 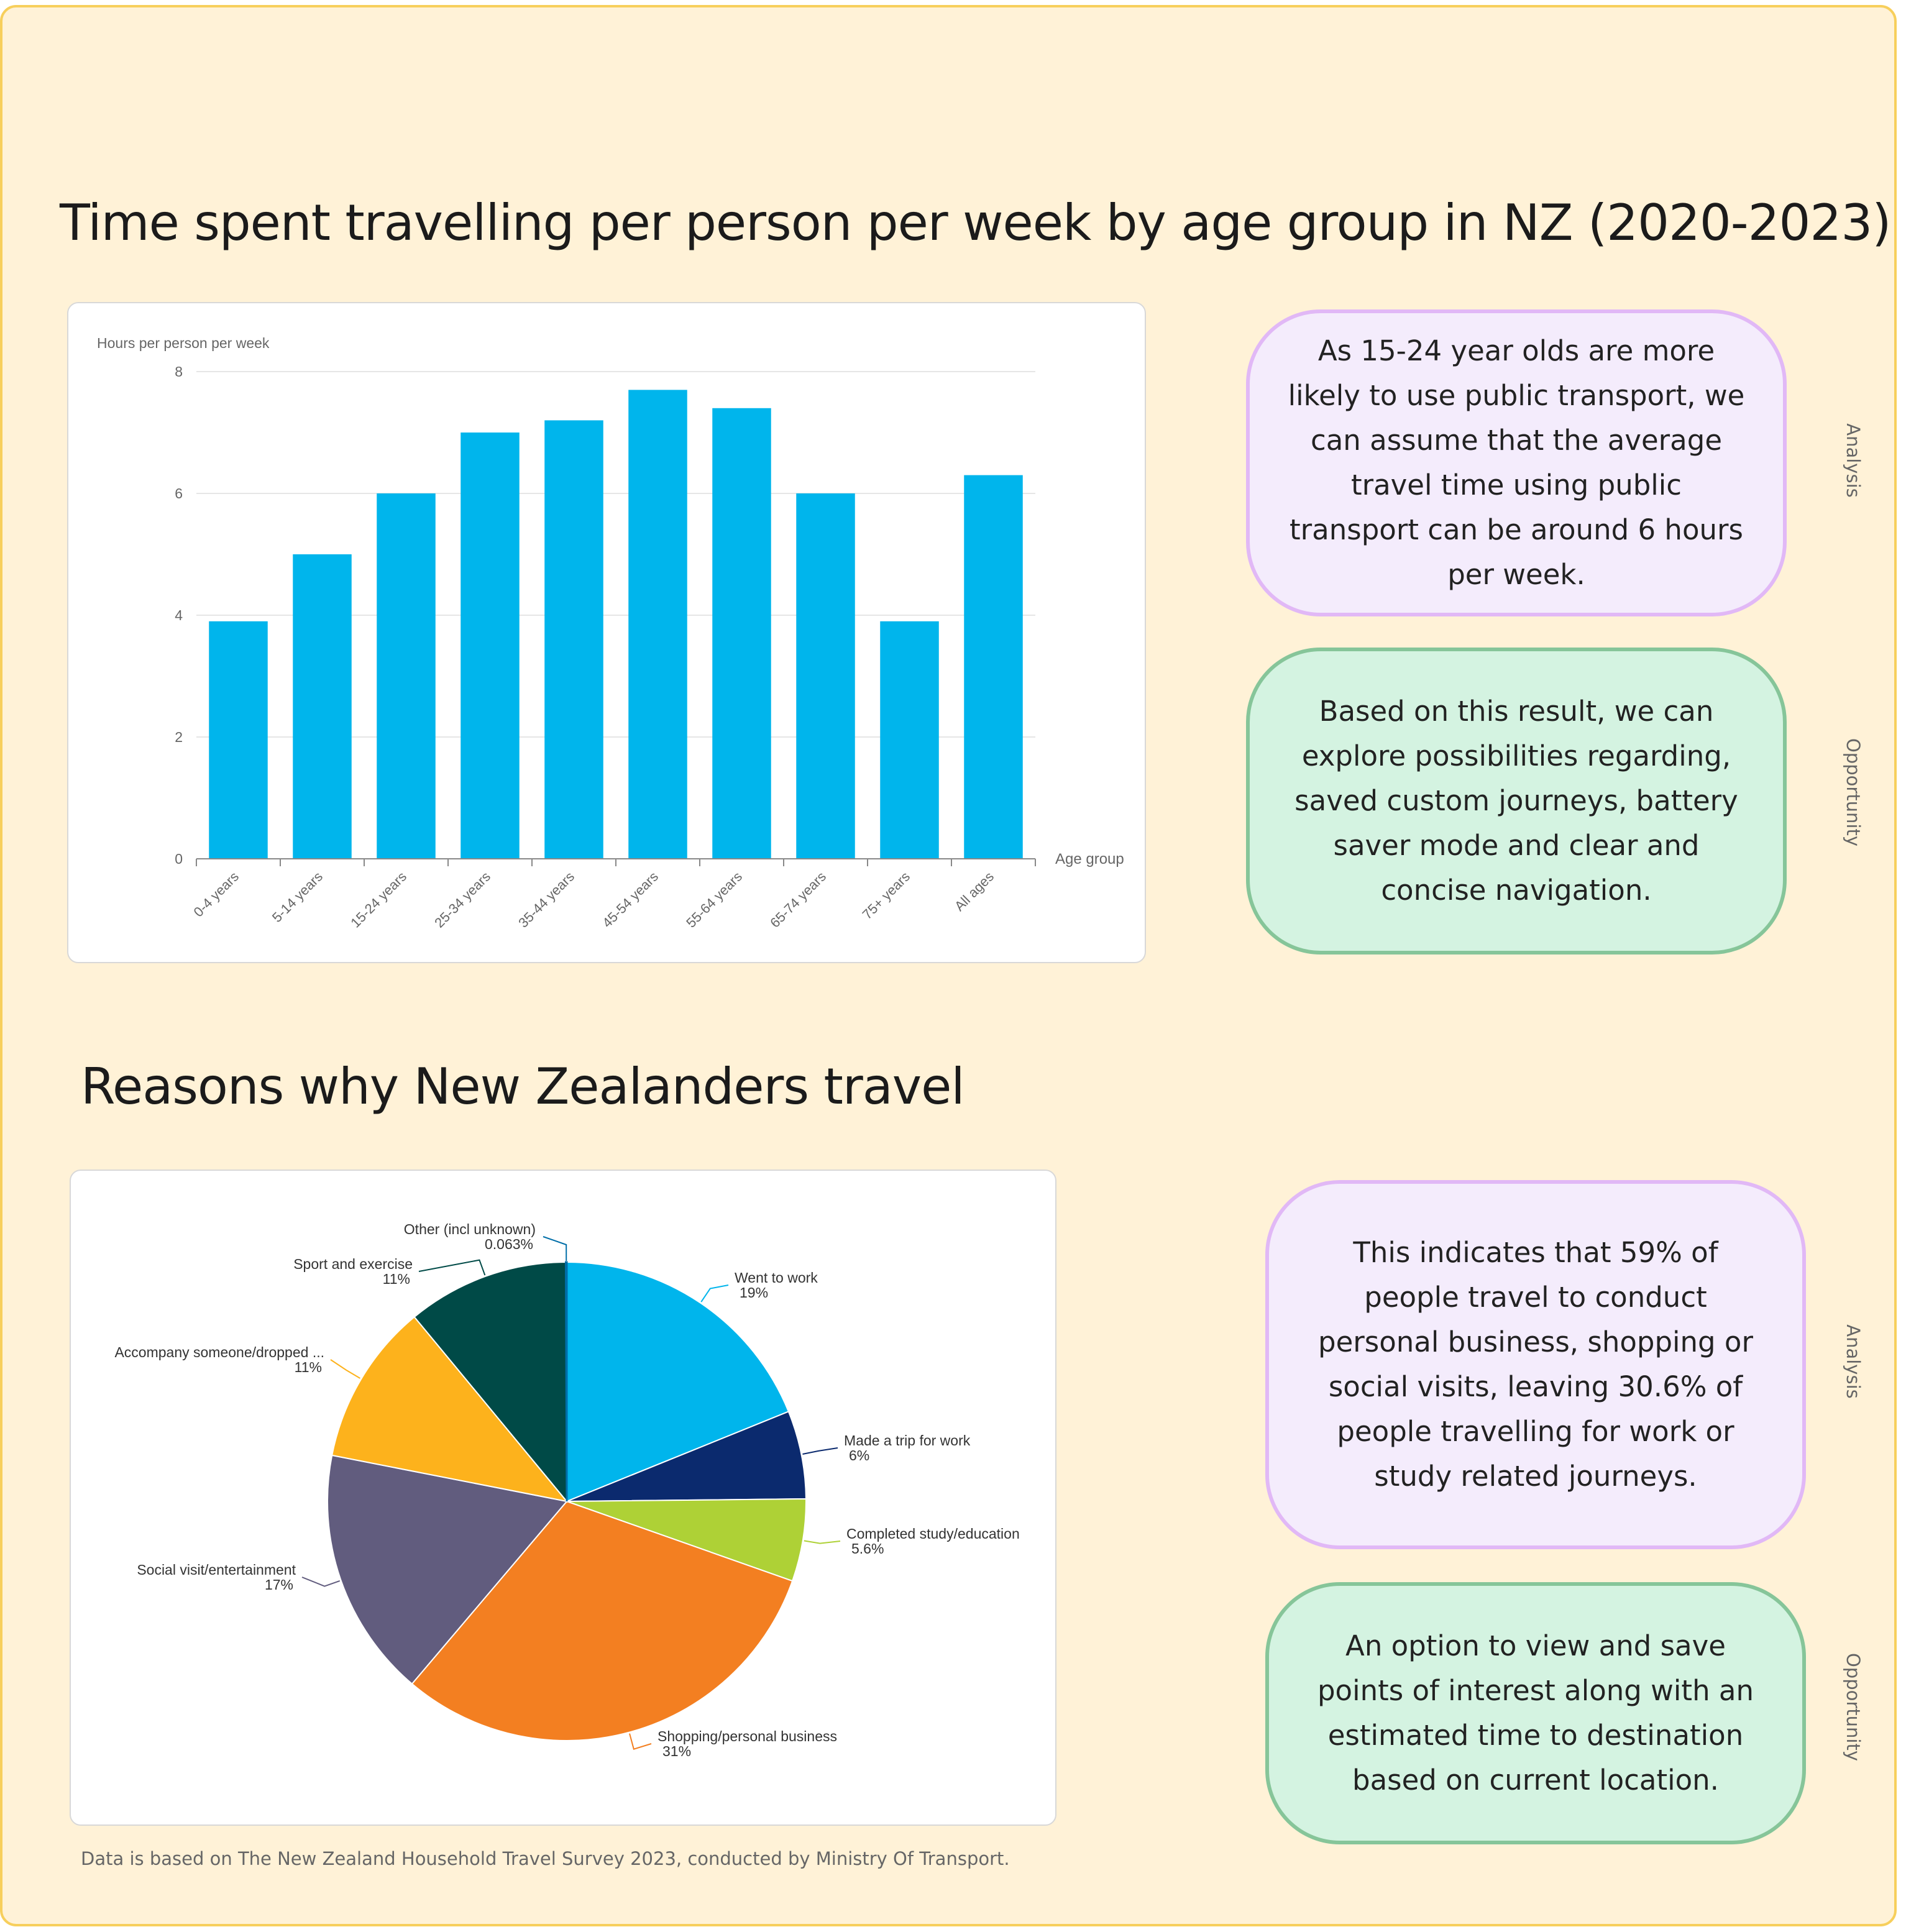 What do you see at coordinates (179, 372) in the screenshot?
I see `y-tick-label: 8` at bounding box center [179, 372].